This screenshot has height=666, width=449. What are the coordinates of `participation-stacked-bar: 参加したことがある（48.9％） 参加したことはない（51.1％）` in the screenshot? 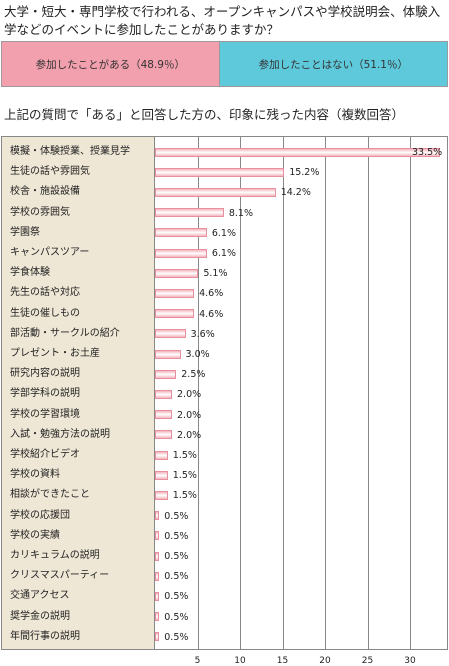 It's located at (224, 64).